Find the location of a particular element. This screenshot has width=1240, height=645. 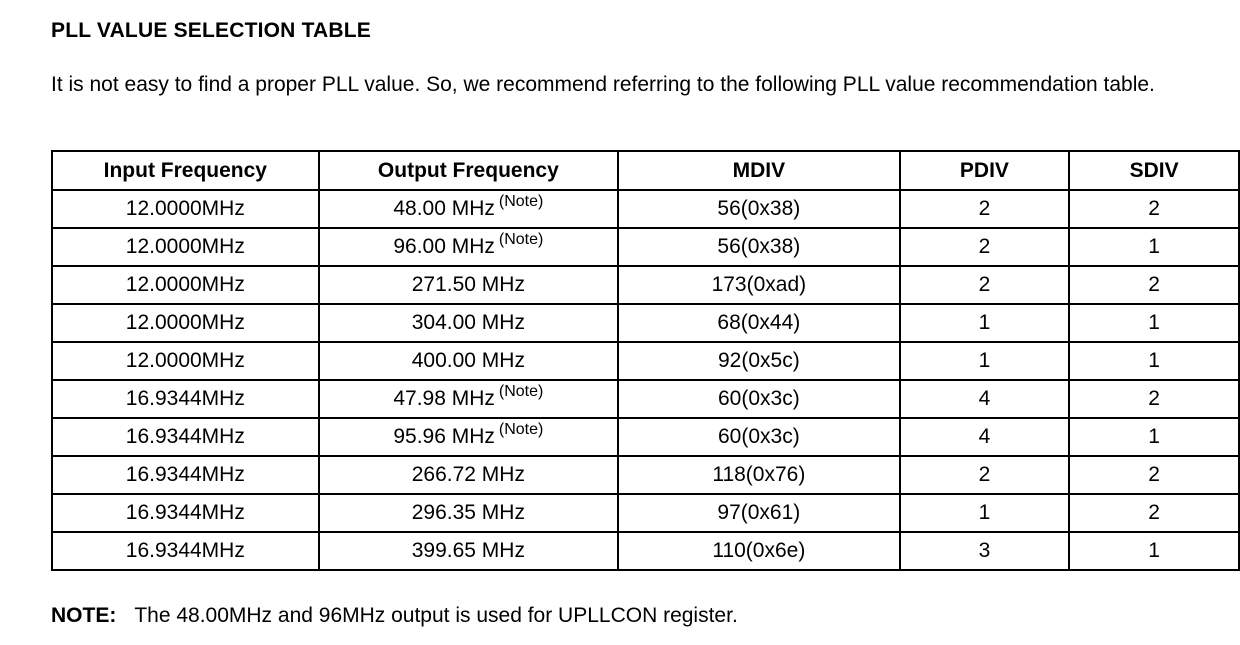

cell-output: 266.72 MHz is located at coordinates (468, 475).